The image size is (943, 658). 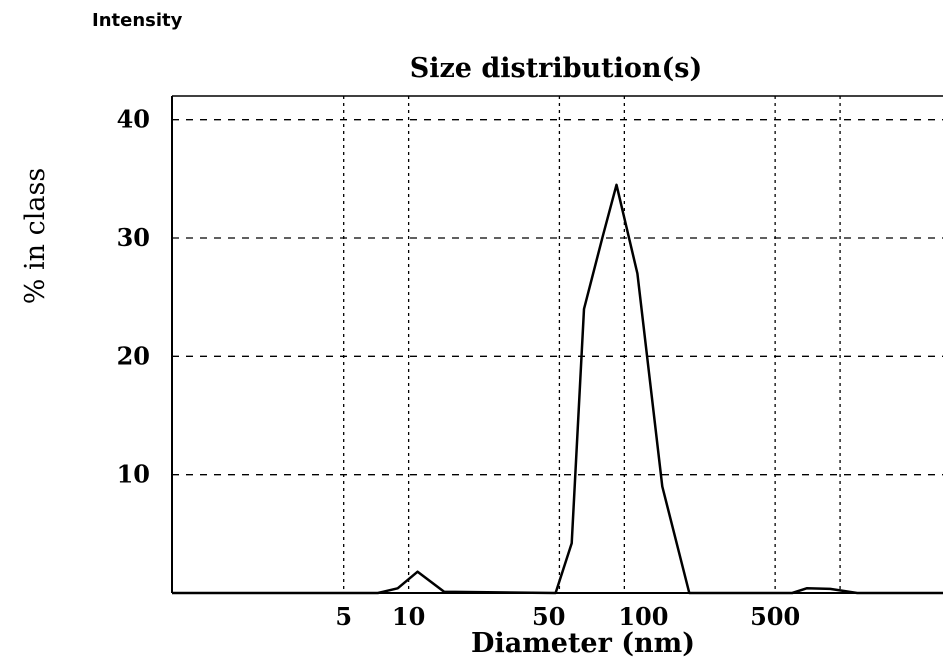 What do you see at coordinates (583, 643) in the screenshot?
I see `x-axis-label: Diameter (nm)` at bounding box center [583, 643].